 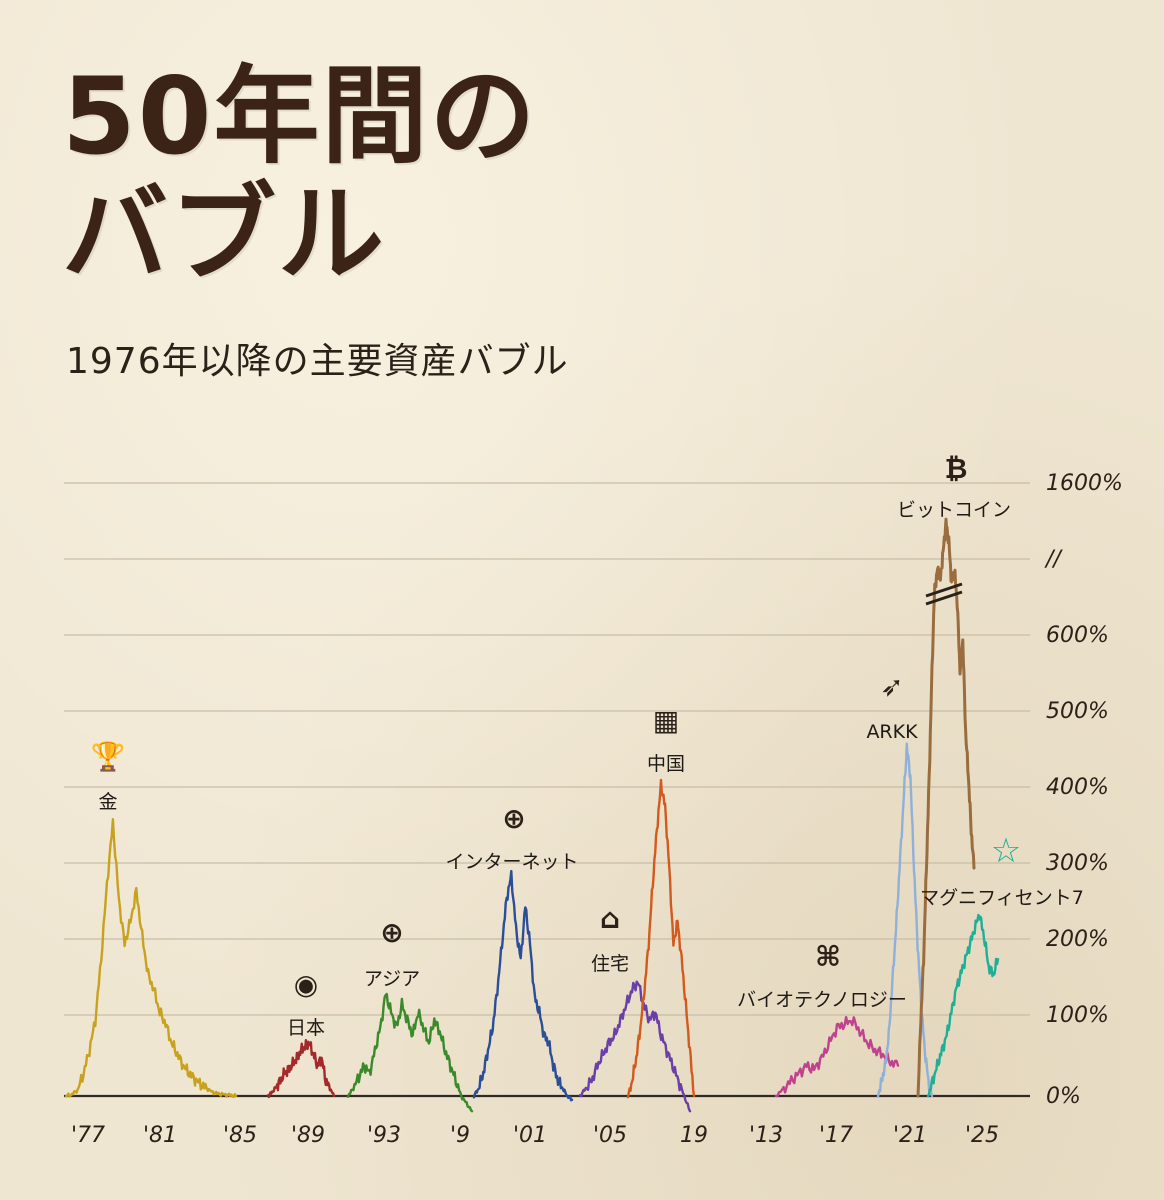 What do you see at coordinates (1002, 898) in the screenshot?
I see `series-label: マグニフィセント7` at bounding box center [1002, 898].